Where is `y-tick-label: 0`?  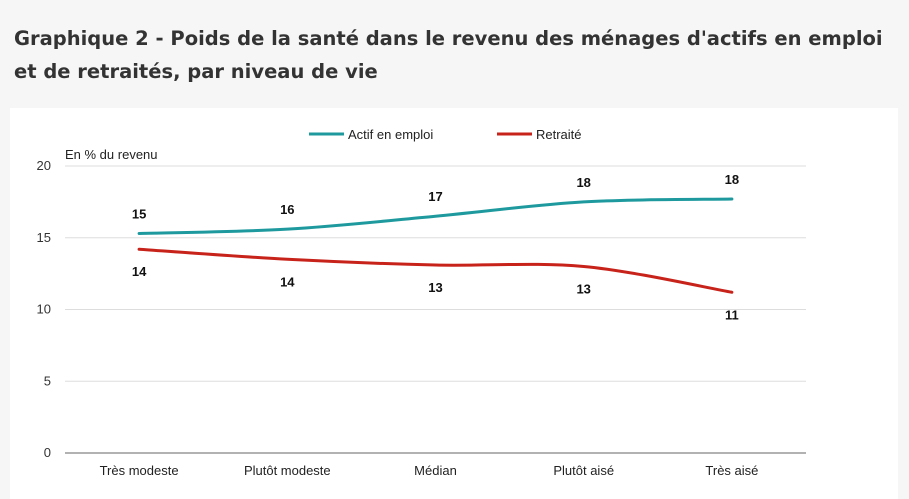 y-tick-label: 0 is located at coordinates (47, 452).